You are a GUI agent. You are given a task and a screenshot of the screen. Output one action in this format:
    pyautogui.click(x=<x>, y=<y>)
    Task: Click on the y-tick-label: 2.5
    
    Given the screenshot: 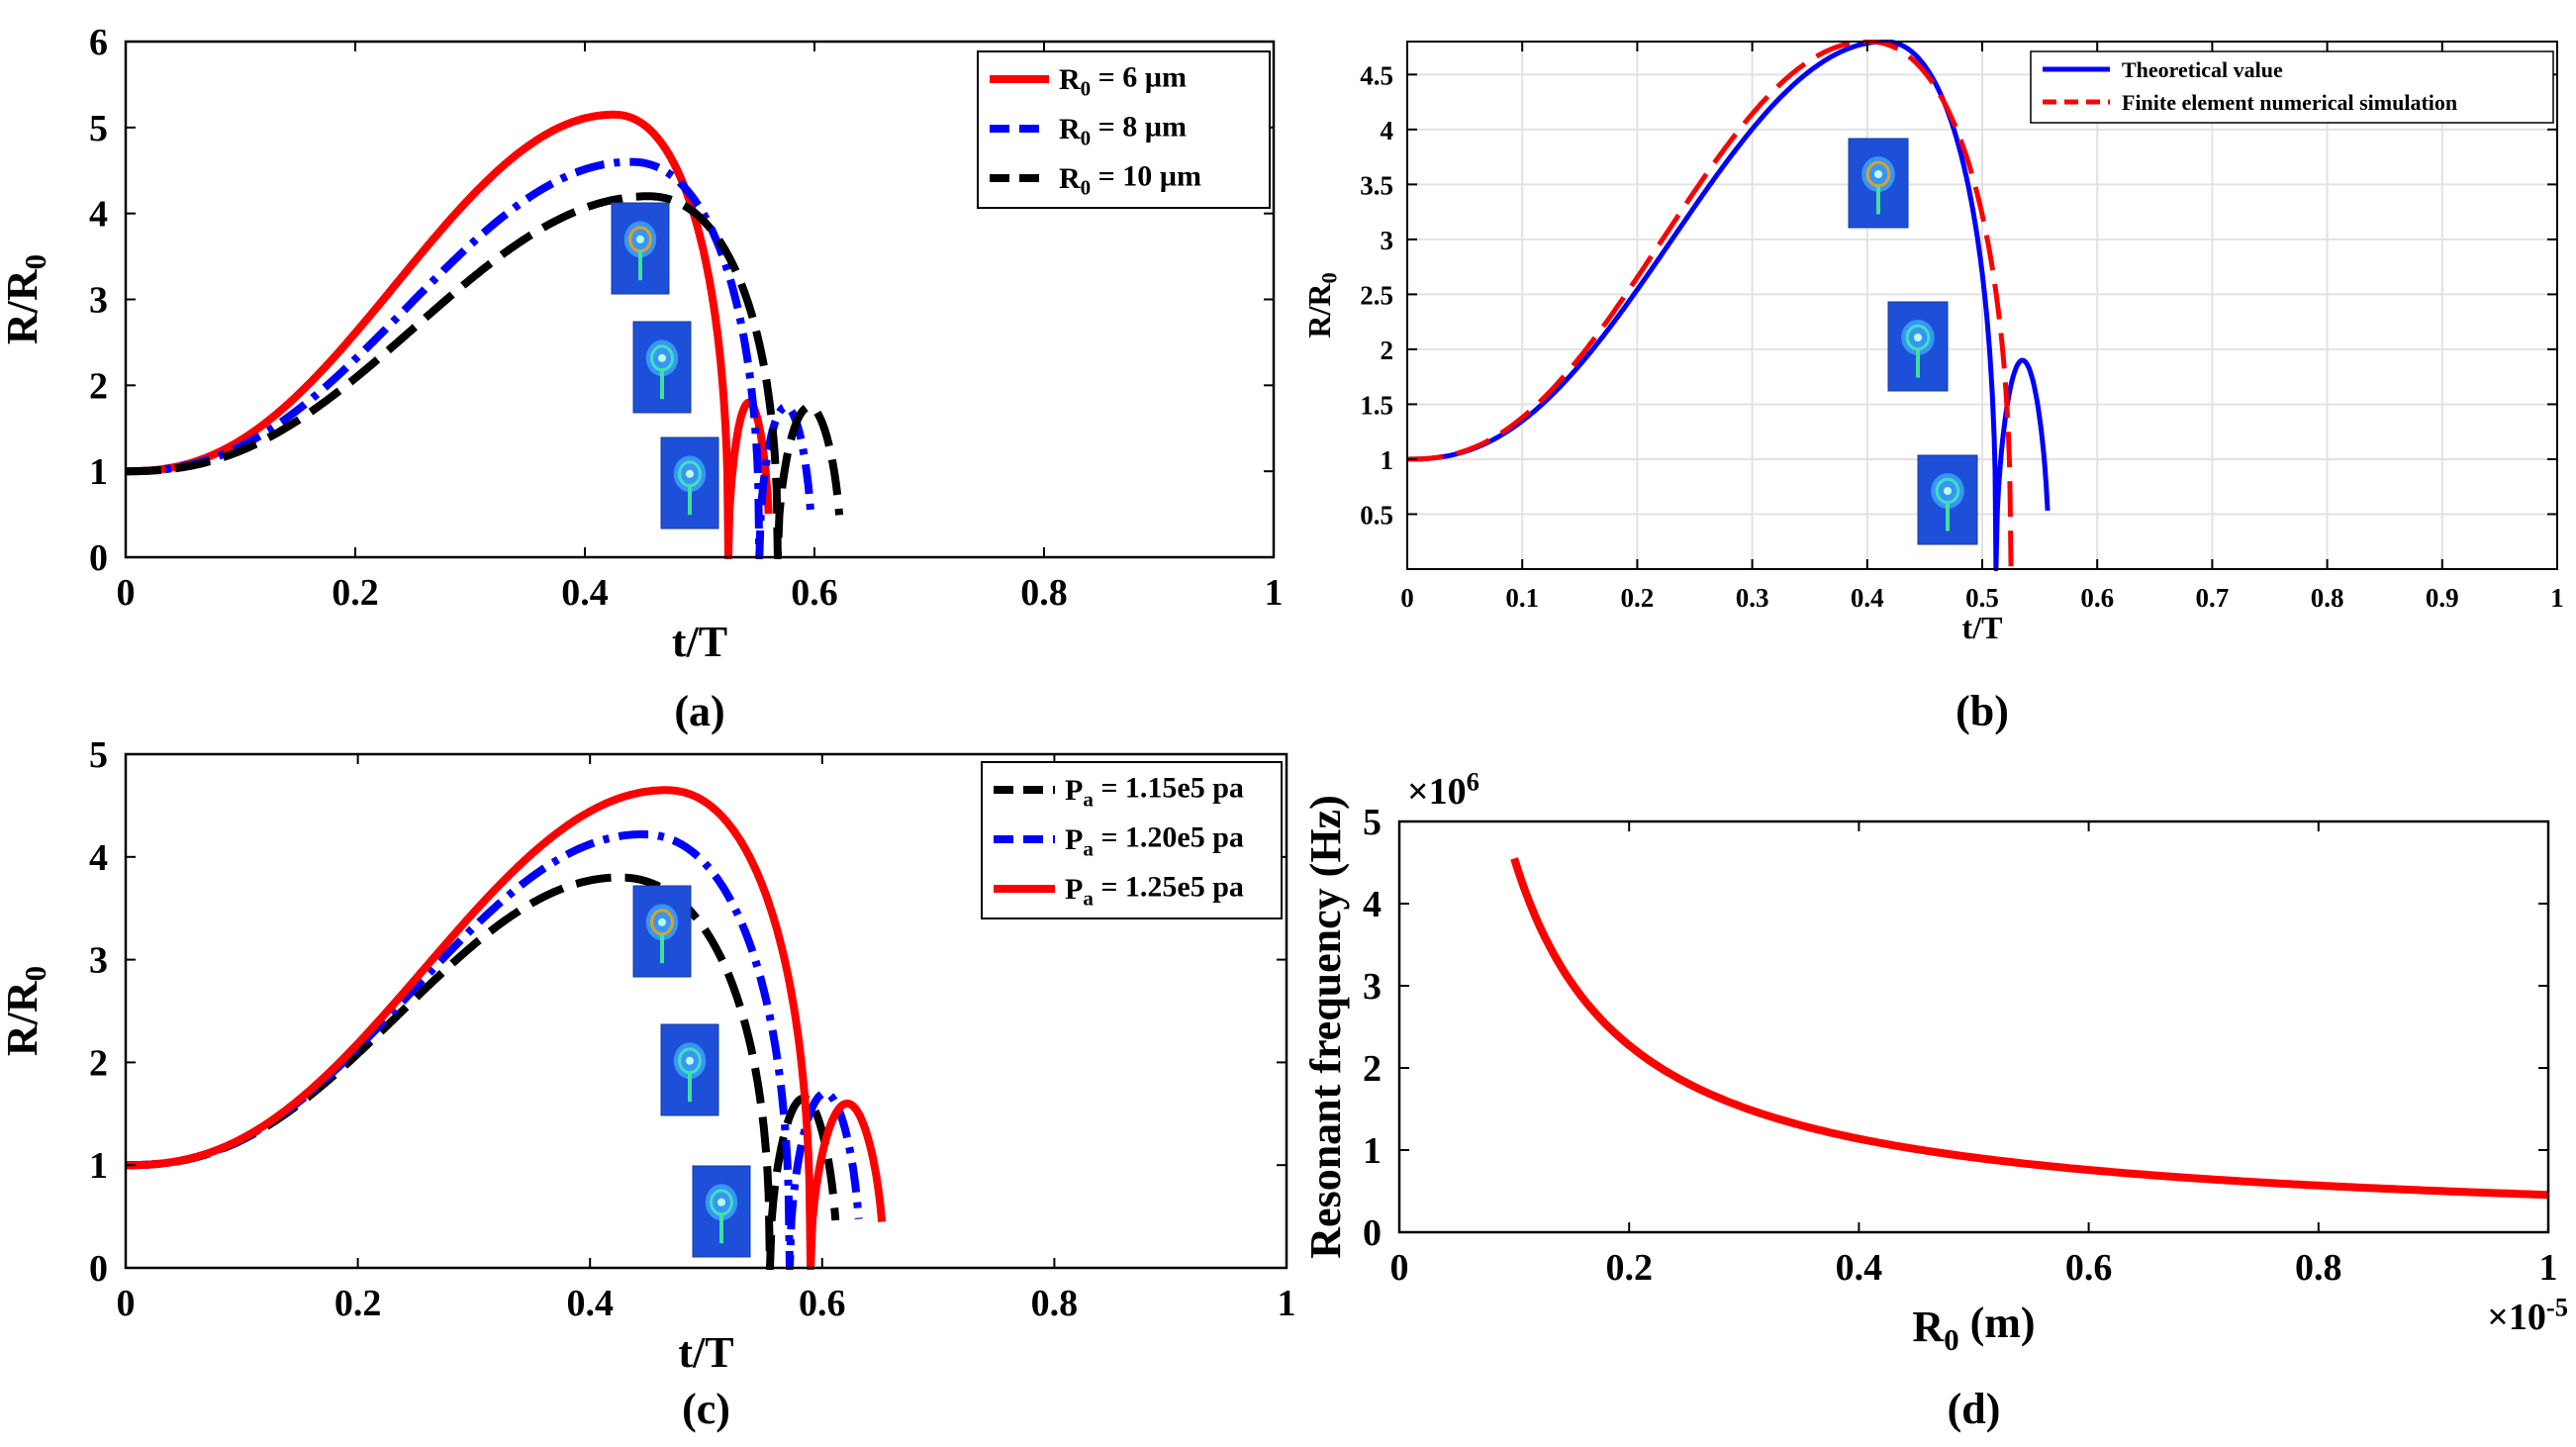 What is the action you would take?
    pyautogui.click(x=1376, y=295)
    